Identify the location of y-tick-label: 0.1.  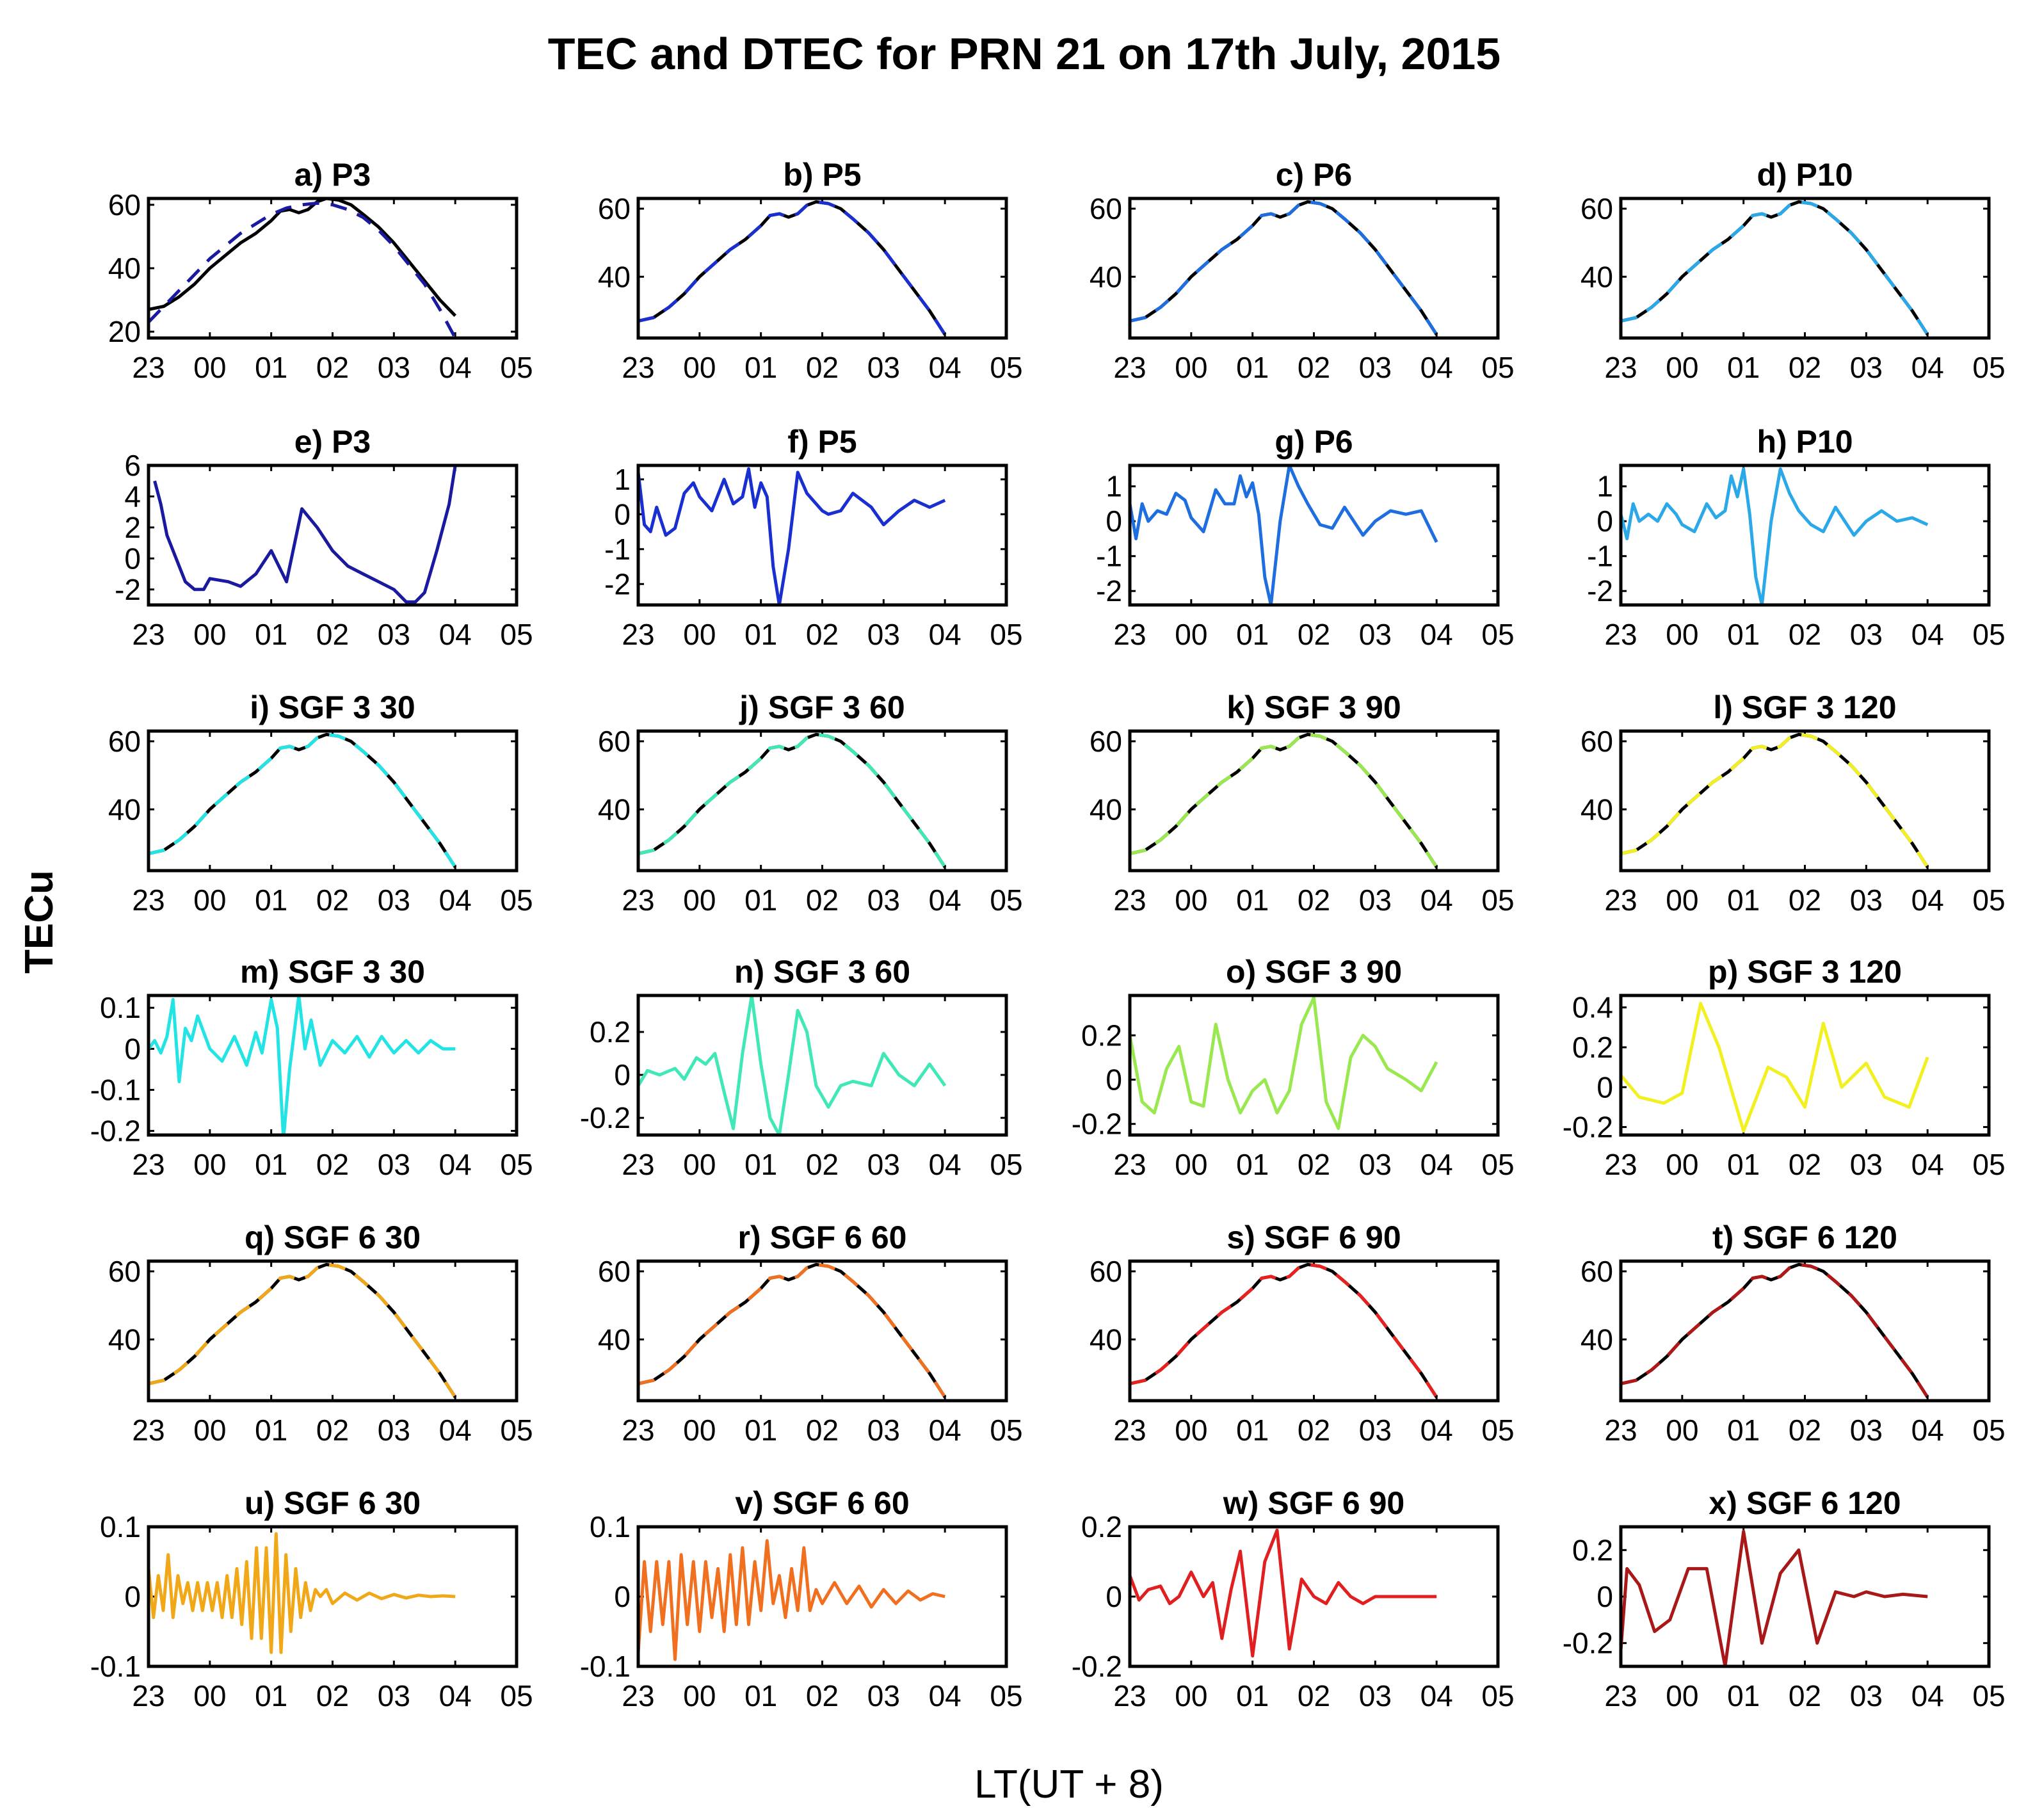
(610, 1526).